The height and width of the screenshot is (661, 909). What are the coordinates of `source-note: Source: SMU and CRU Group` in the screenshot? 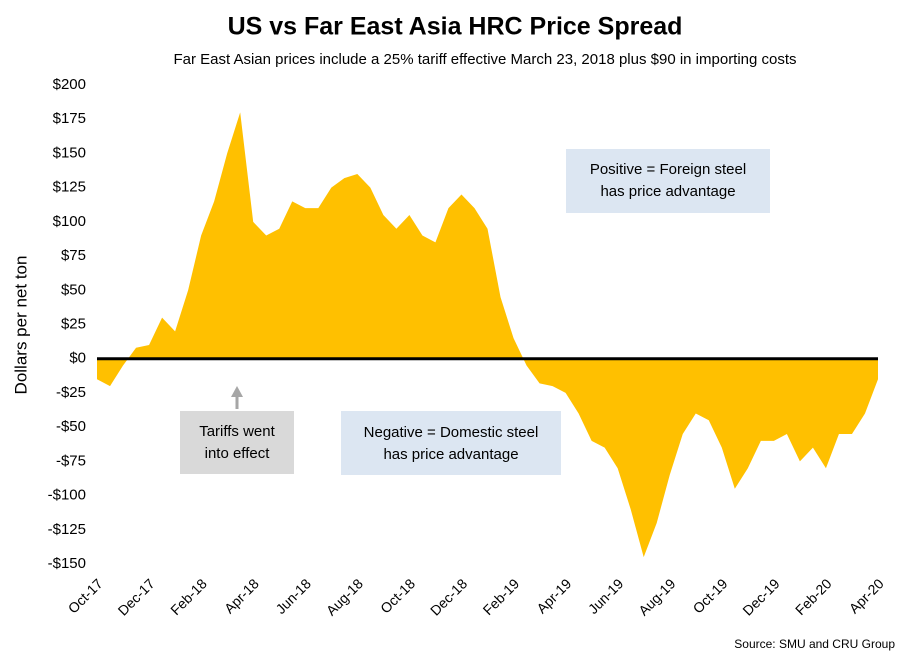 It's located at (814, 644).